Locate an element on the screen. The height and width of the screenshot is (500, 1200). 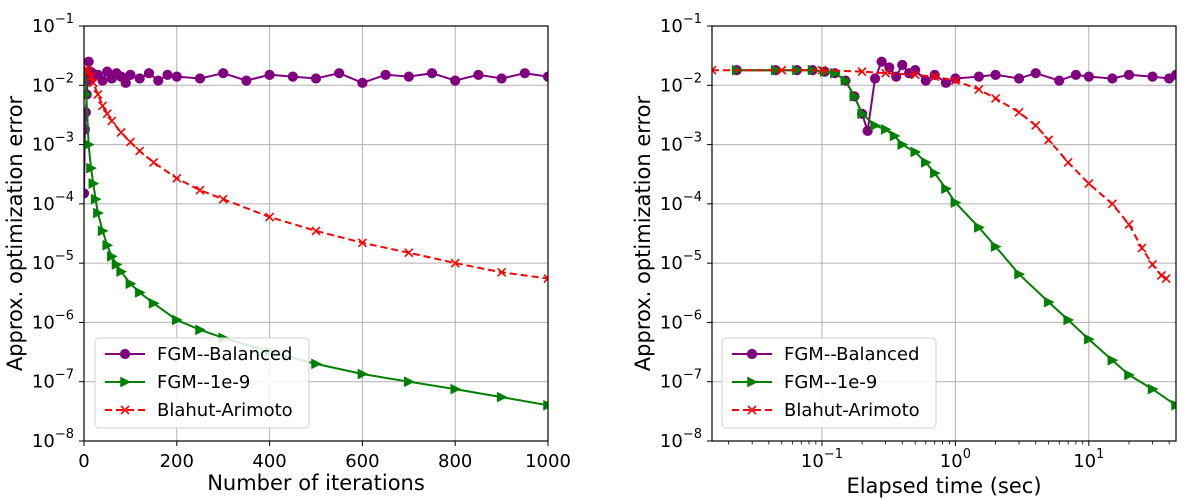
legend: FGM--Balanced FGM--1e-9 Blahut-Arimoto is located at coordinates (829, 383).